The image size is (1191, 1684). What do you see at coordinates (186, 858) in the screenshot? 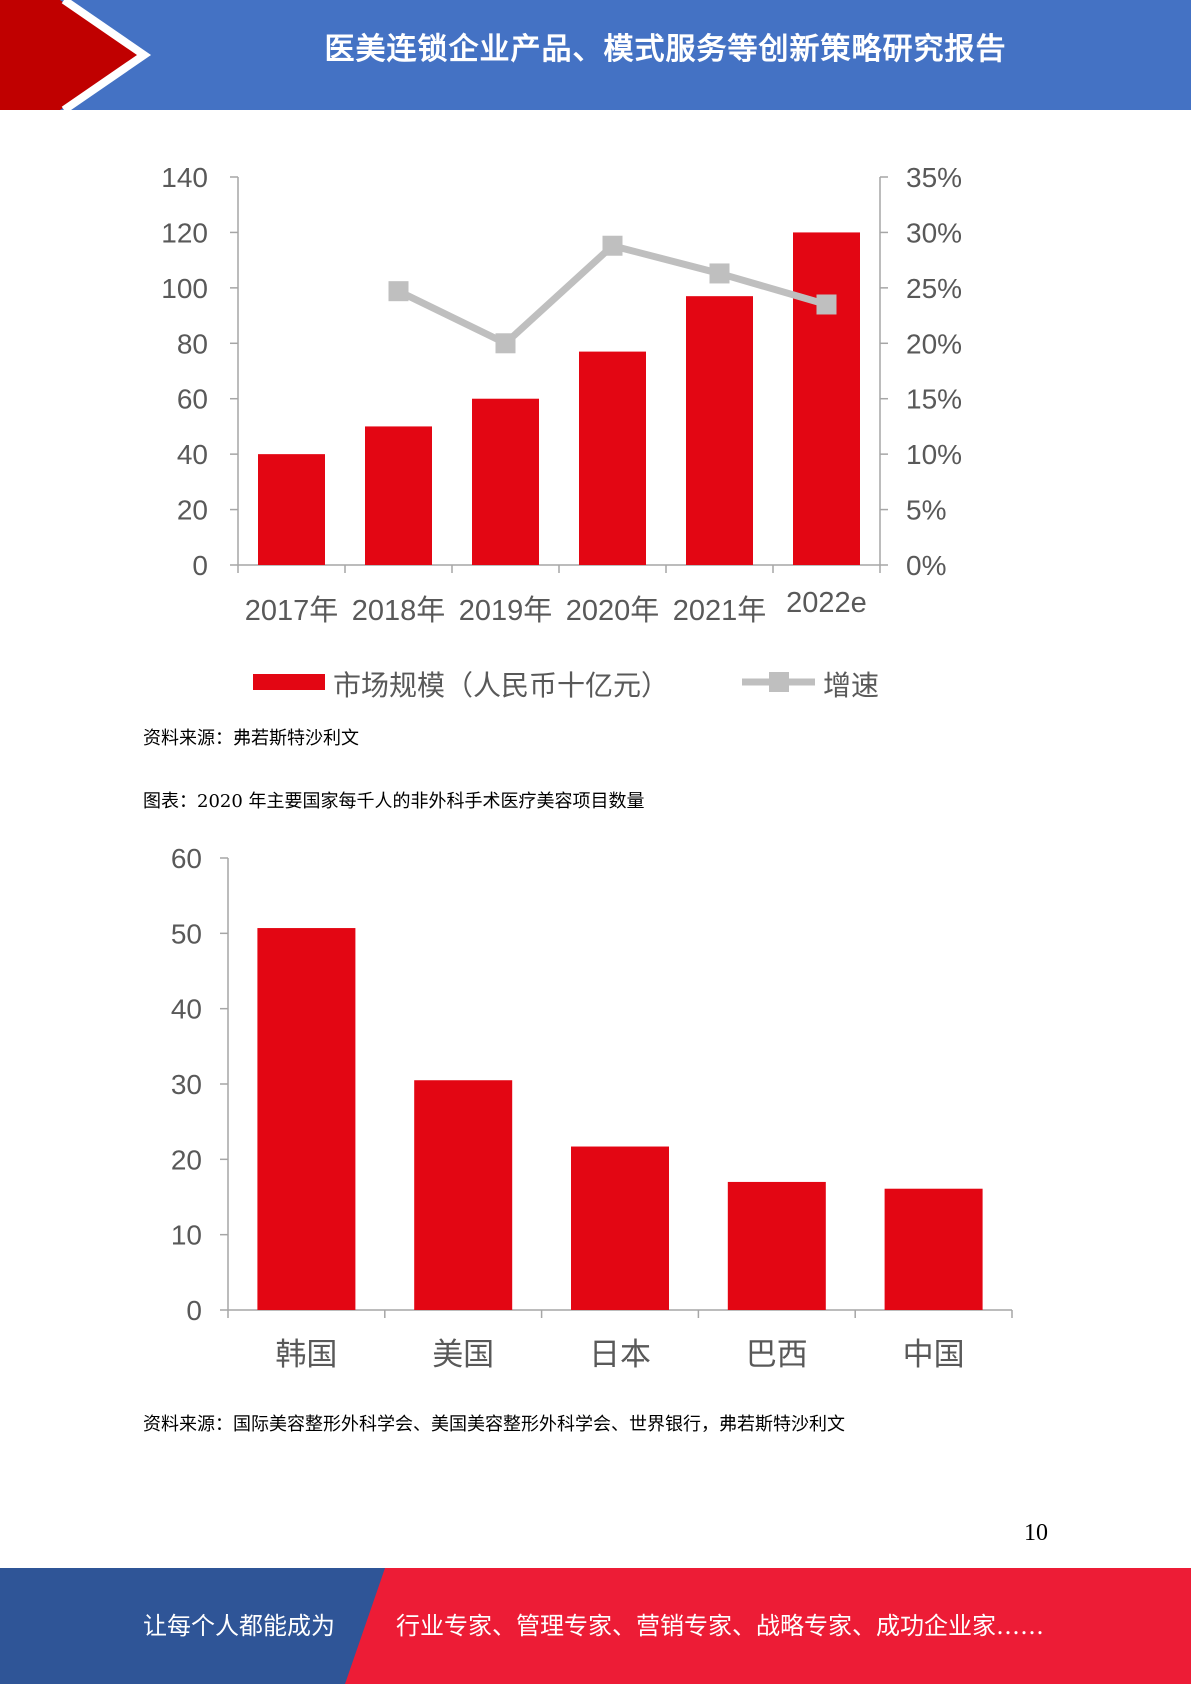
I see `chart2-y-tick-label: 60` at bounding box center [186, 858].